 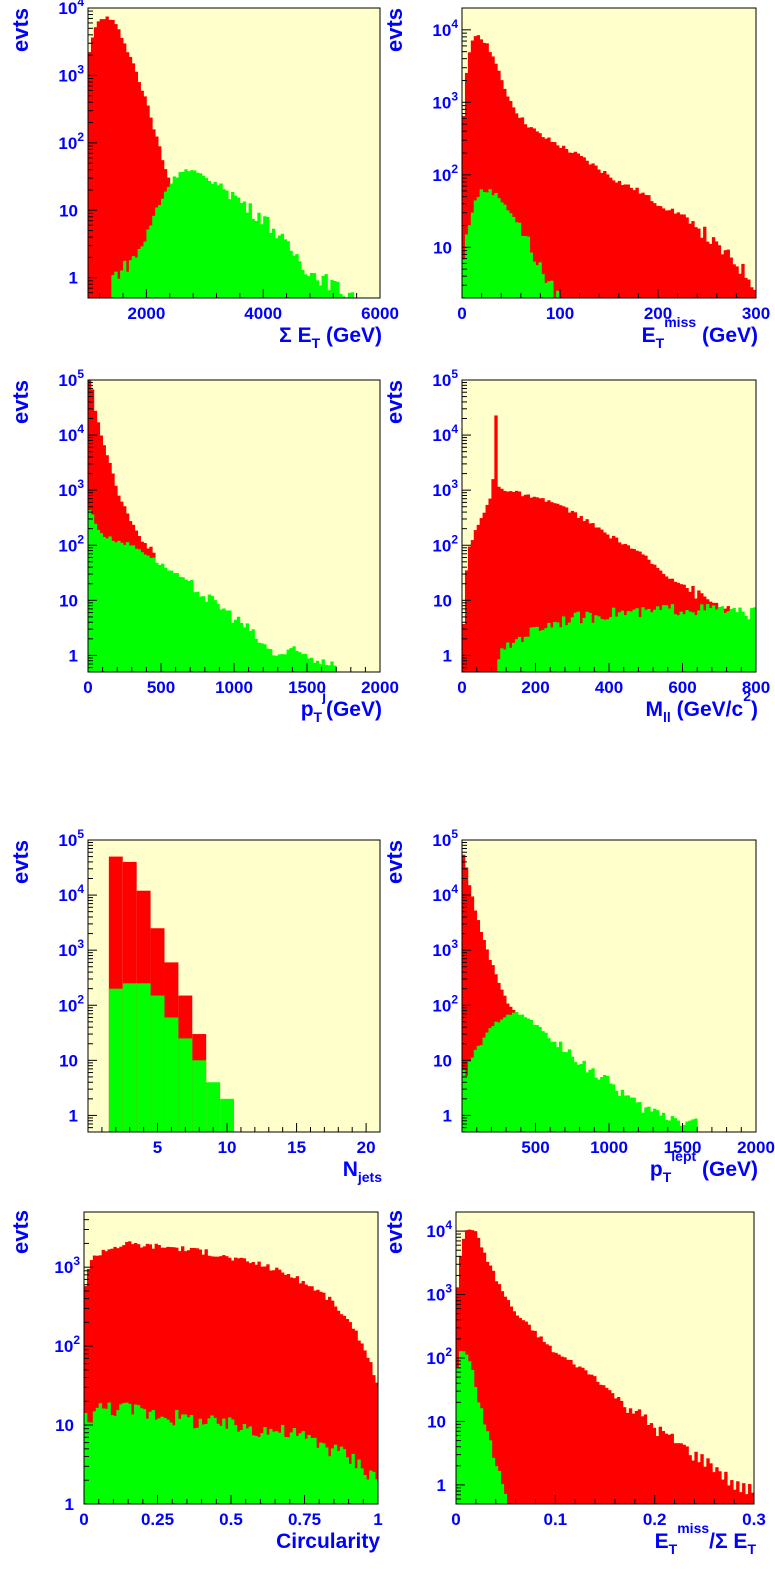 What do you see at coordinates (704, 1166) in the screenshot?
I see `x-axis-title: pTlept (GeV)` at bounding box center [704, 1166].